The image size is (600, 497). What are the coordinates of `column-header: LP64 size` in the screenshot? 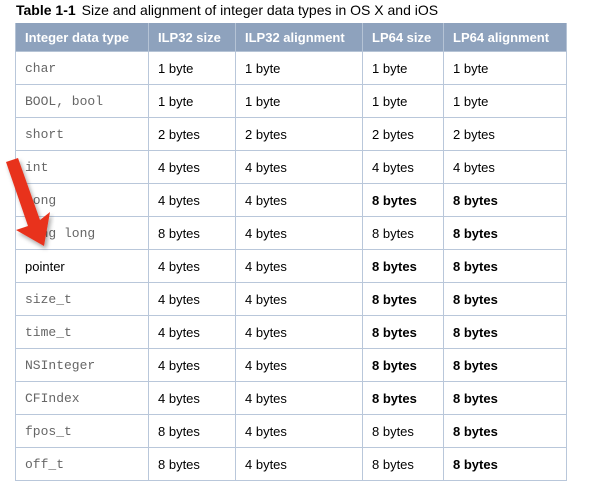 It's located at (403, 37).